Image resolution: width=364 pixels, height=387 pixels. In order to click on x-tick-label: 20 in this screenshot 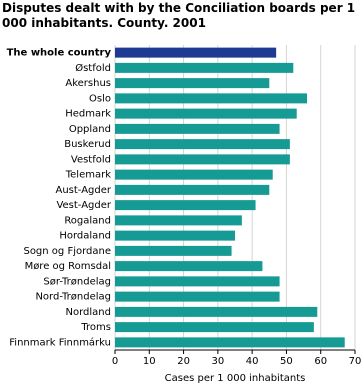, I will do `click(183, 361)`.